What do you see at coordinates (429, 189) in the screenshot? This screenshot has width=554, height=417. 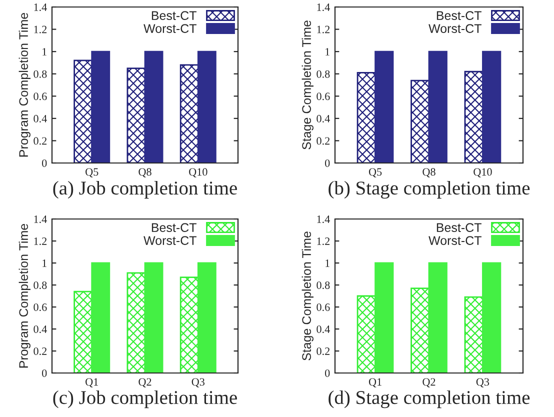 I see `text: (b) Stage completion time` at bounding box center [429, 189].